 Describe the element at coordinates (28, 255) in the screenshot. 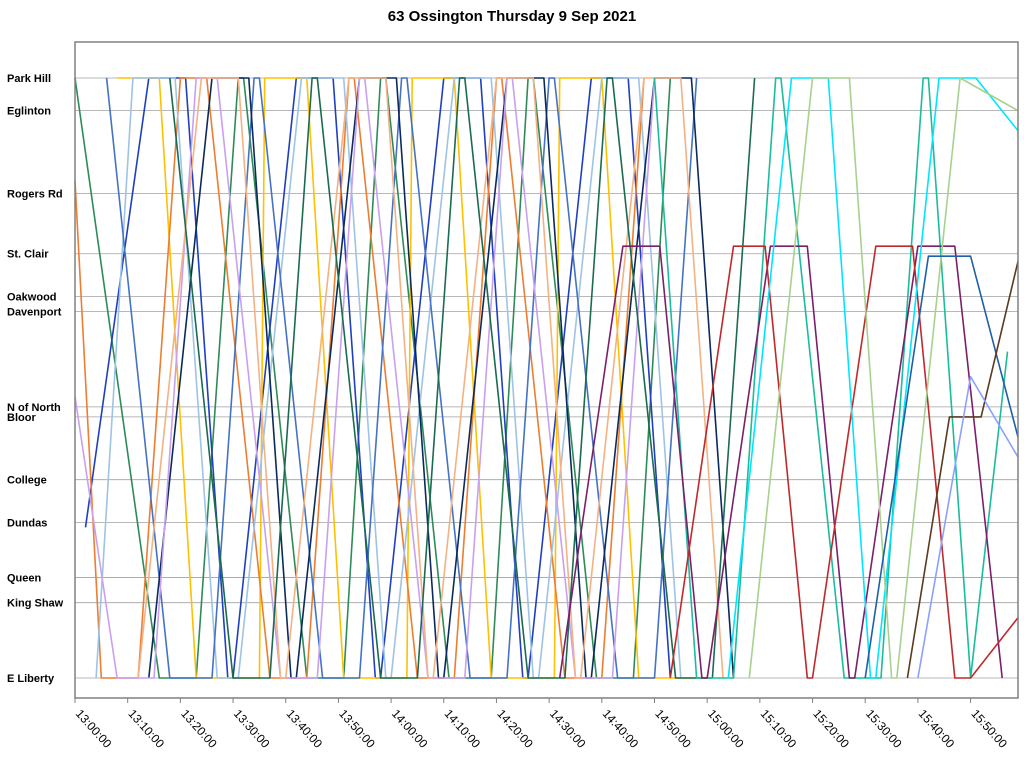

I see `stop-label: St. Clair` at that location.